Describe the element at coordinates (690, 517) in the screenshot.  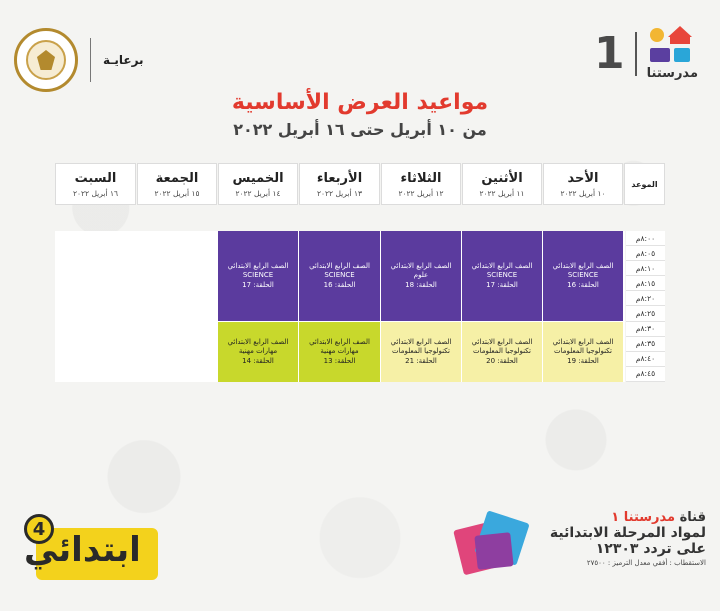
I see `channel-prefix: قناة` at that location.